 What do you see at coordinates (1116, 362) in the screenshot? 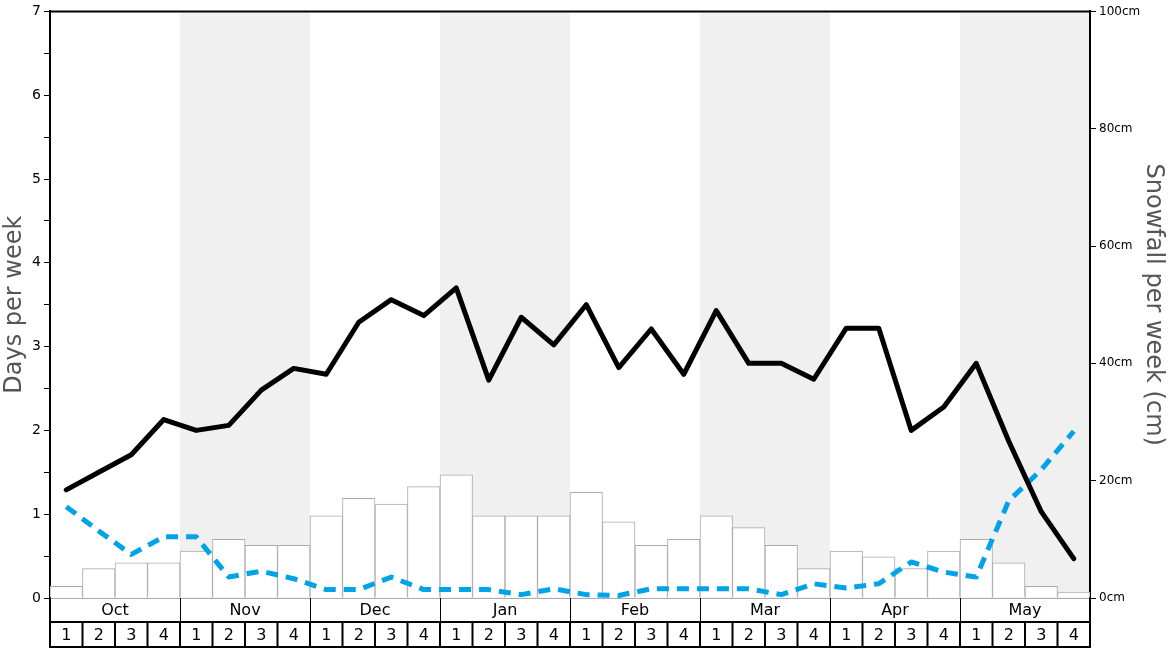
I see `y2-tick-label: 40cm` at bounding box center [1116, 362].